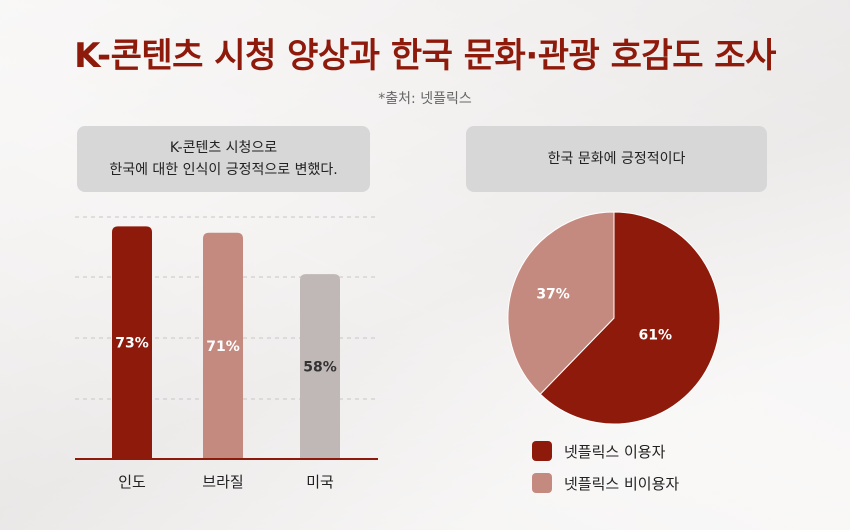 The height and width of the screenshot is (530, 850). What do you see at coordinates (542, 483) in the screenshot?
I see `legend-swatch-non-users` at bounding box center [542, 483].